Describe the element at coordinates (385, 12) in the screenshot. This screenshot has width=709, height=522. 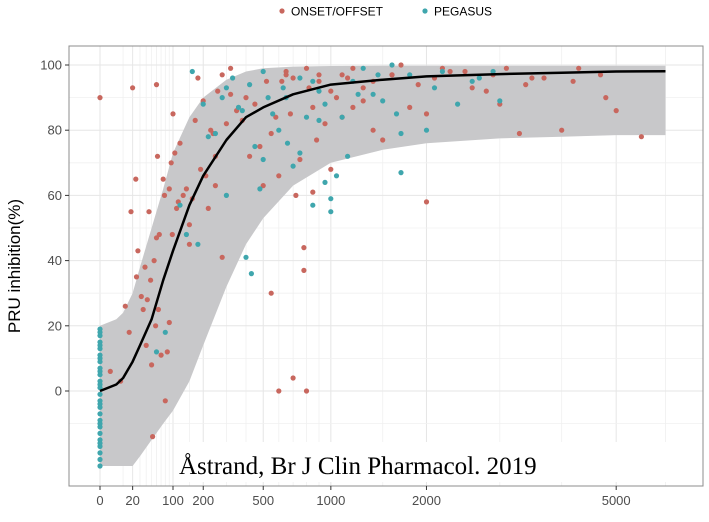
I see `legend: ONSET/OFFSET PEGASUS` at that location.